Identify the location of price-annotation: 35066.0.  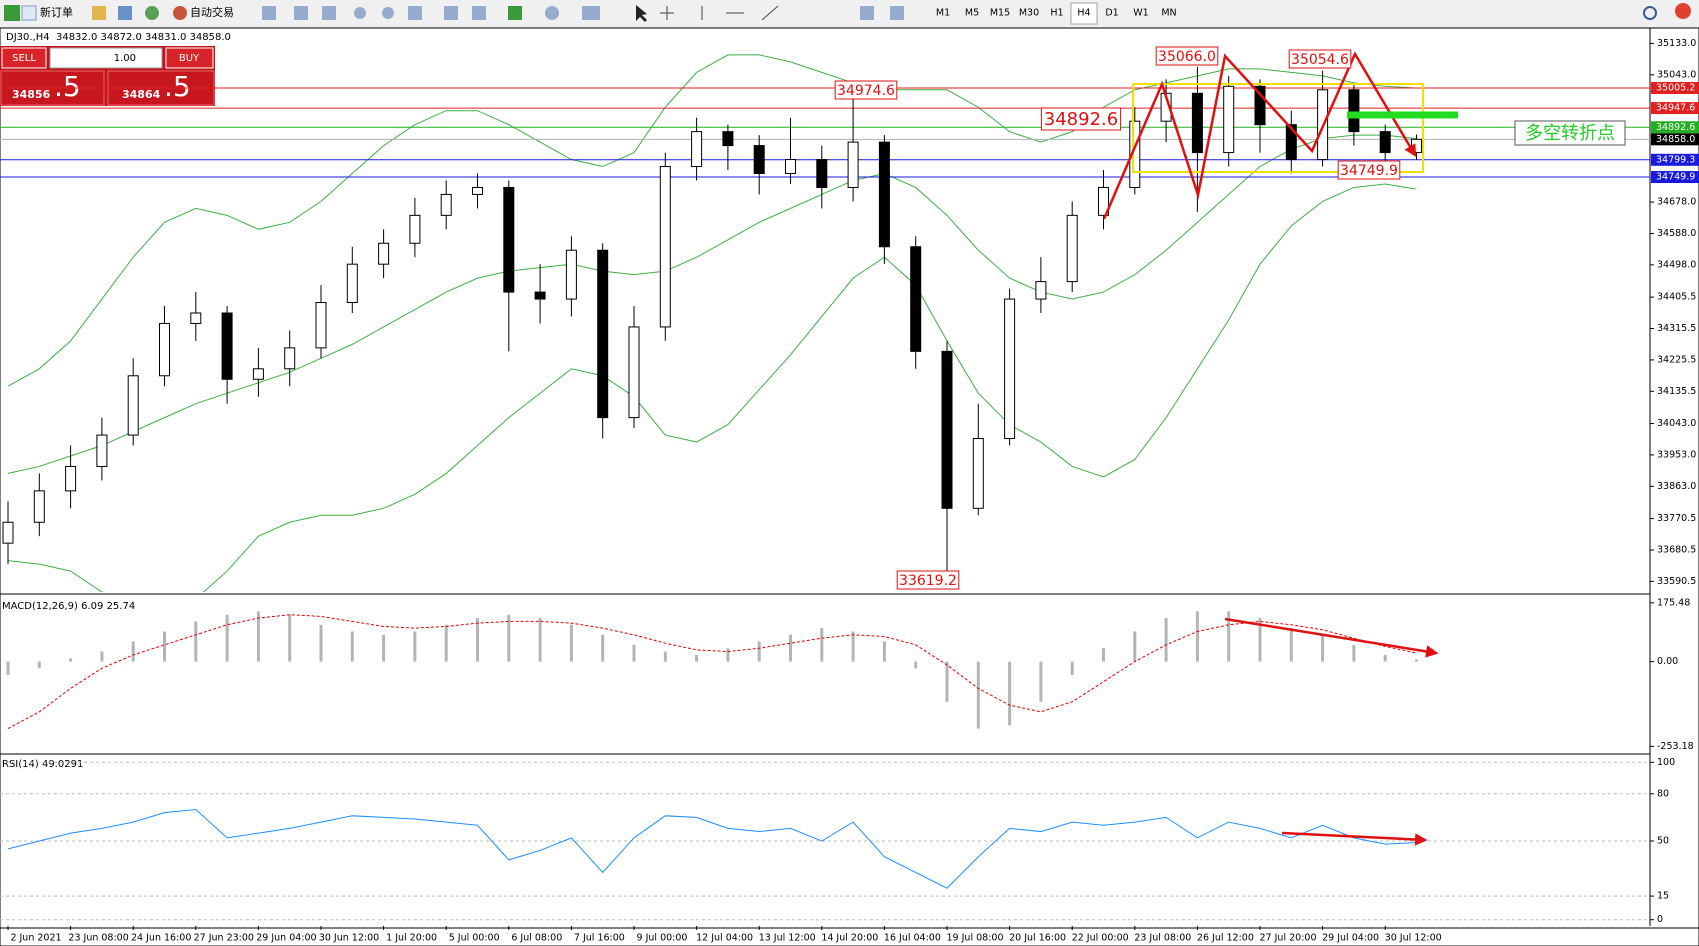
(1187, 57).